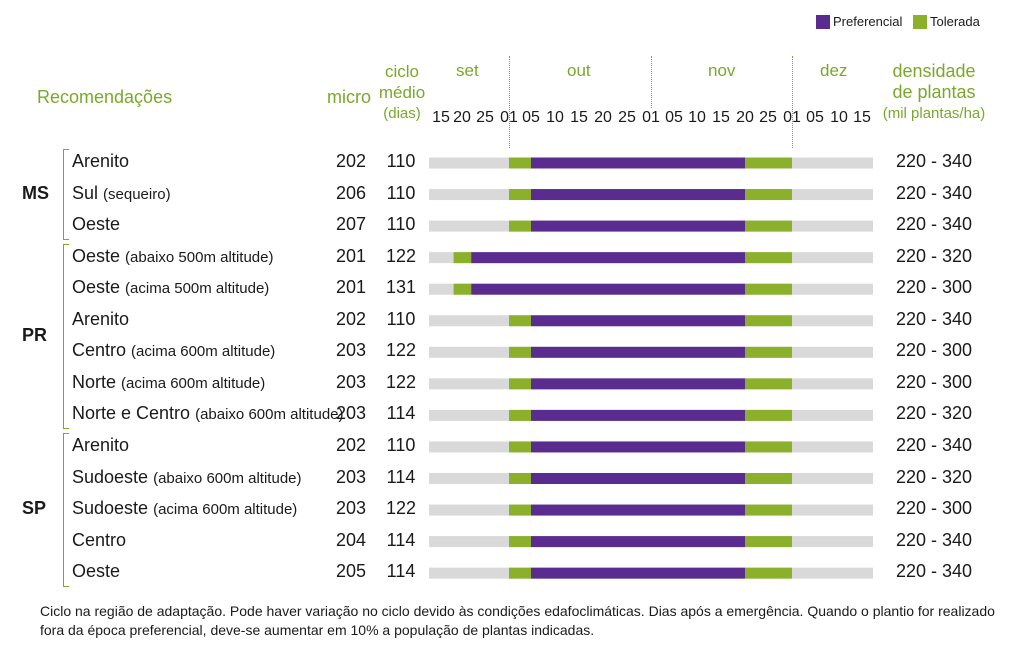 This screenshot has height=666, width=1024. I want to click on row-label: Oeste (abaixo 500m altitude), so click(172, 256).